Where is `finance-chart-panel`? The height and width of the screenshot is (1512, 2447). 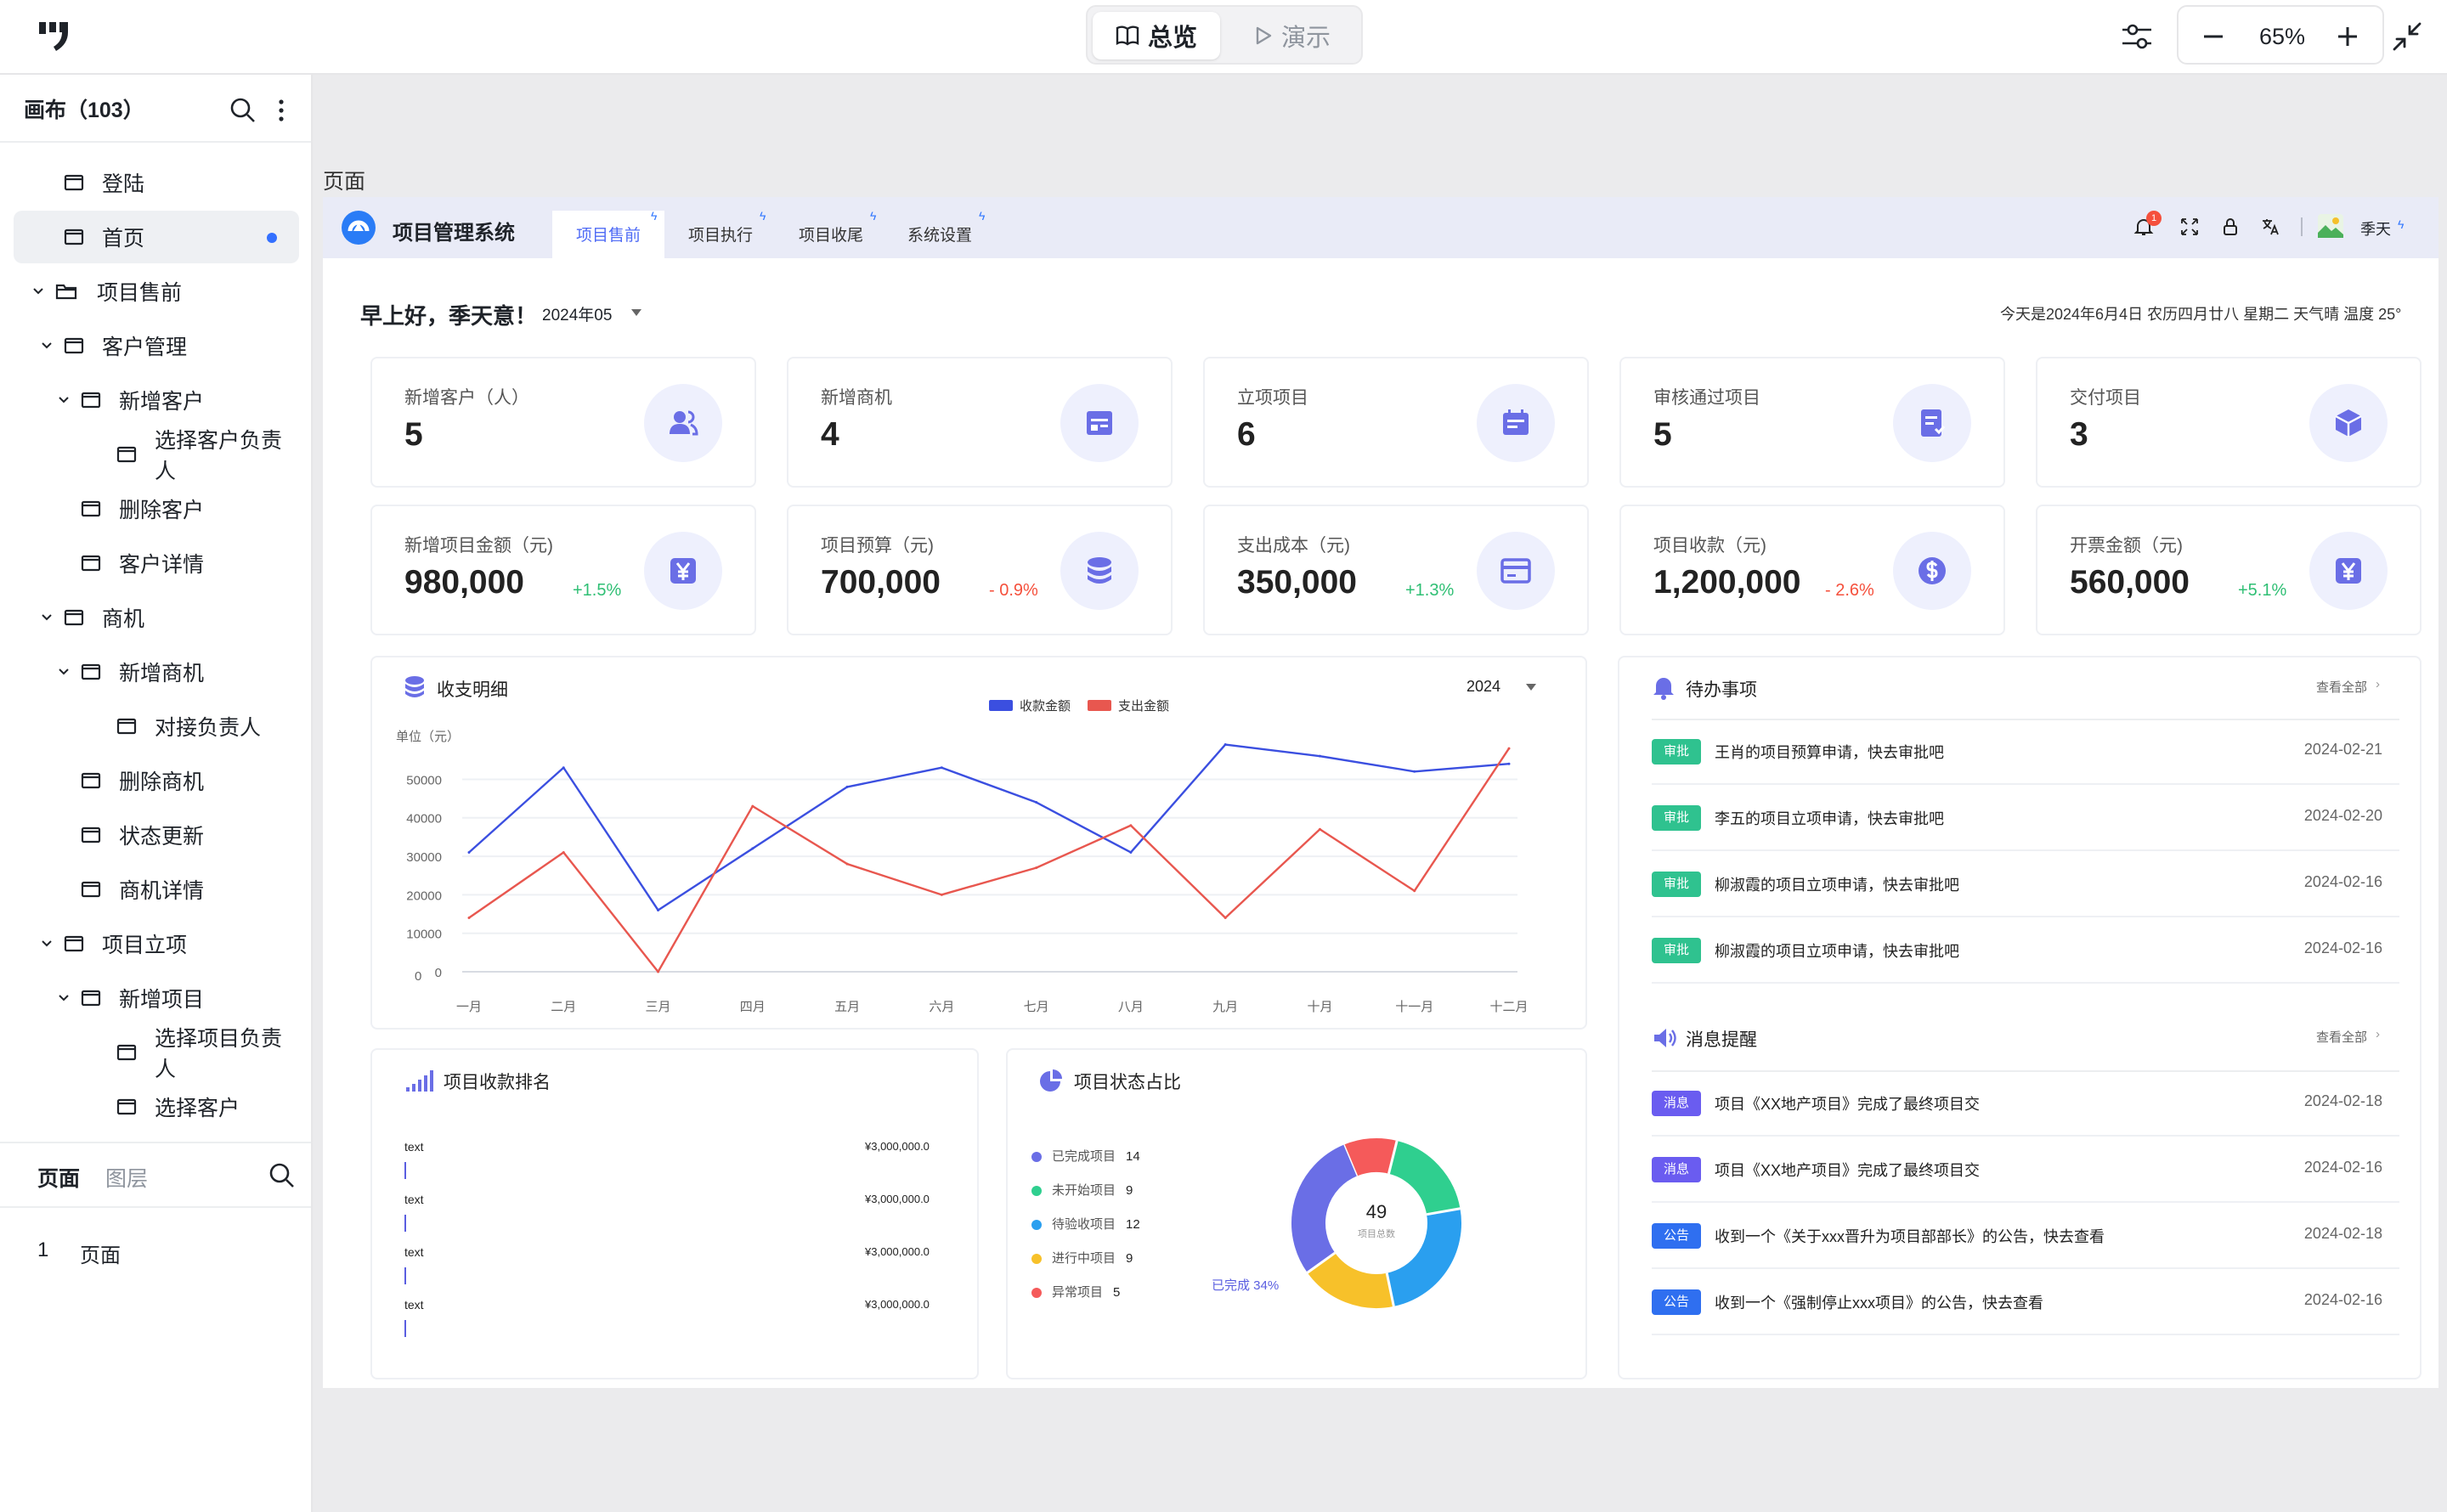
finance-chart-panel is located at coordinates (978, 843).